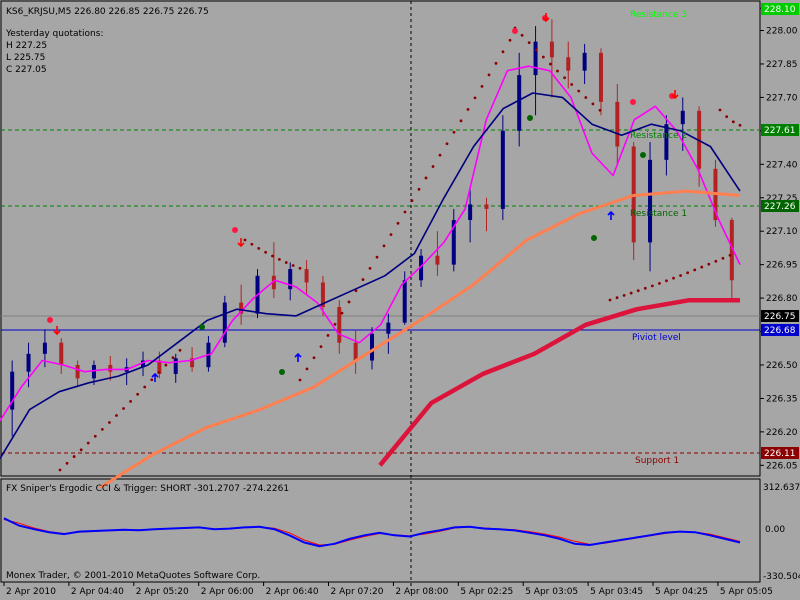 The image size is (800, 600). I want to click on time-tick-label: 5 Apr 03:05, so click(551, 592).